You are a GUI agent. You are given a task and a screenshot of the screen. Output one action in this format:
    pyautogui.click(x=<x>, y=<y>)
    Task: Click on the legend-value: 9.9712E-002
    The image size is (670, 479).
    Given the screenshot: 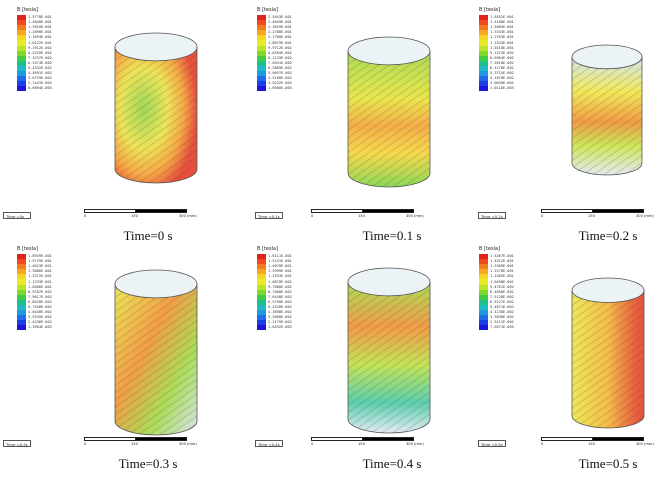 What is the action you would take?
    pyautogui.click(x=280, y=47)
    